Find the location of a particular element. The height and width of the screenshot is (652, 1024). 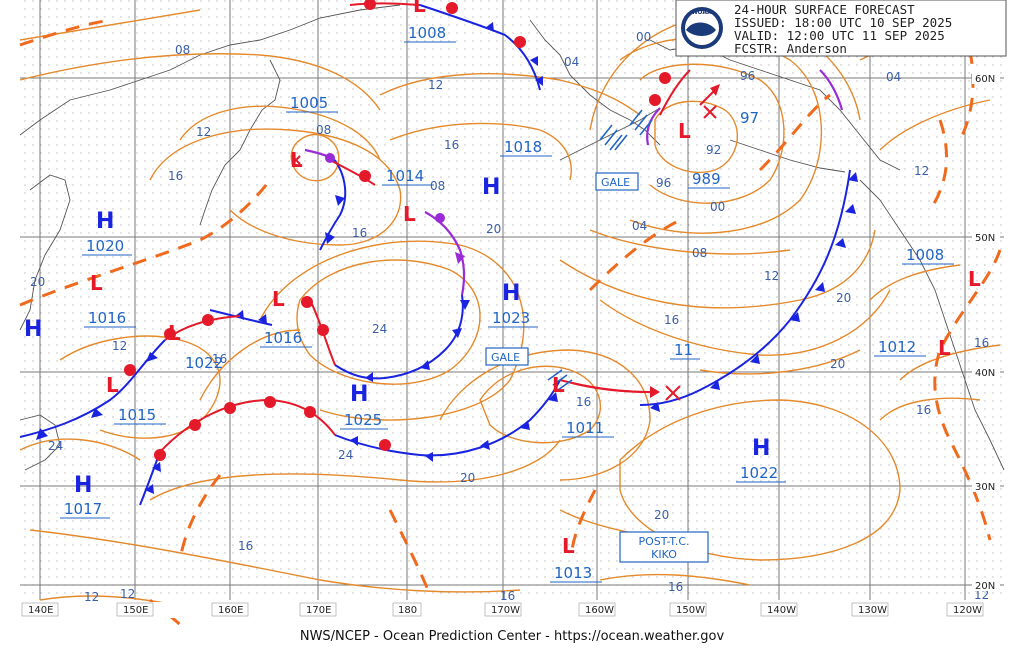

valid-time: VALID: 12:00 UTC 11 SEP 2025 is located at coordinates (839, 35).